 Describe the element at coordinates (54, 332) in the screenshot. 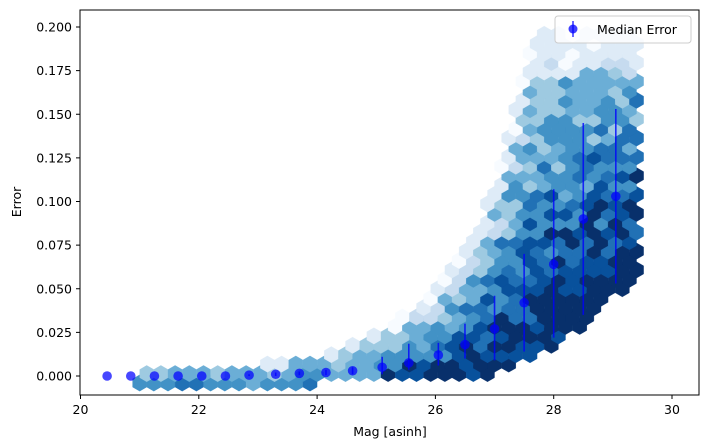

I see `y-tick-label: 0.025` at that location.